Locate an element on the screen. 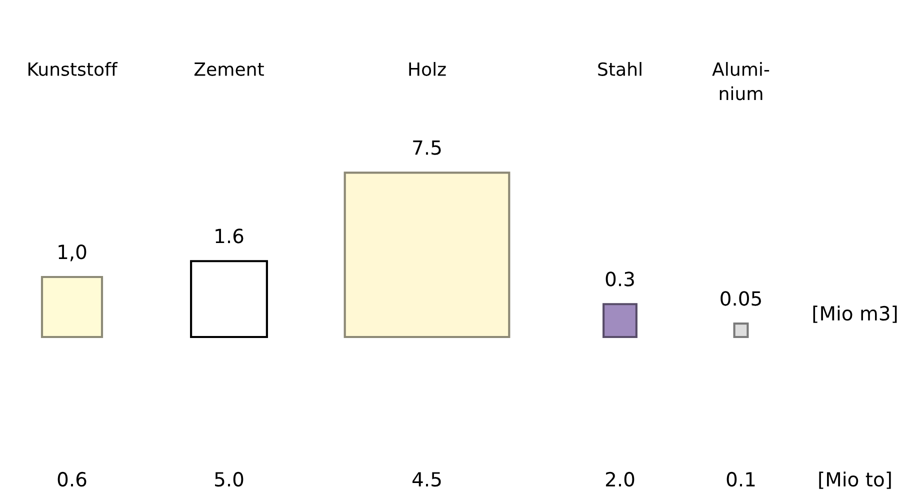 The height and width of the screenshot is (498, 914). text: [Mio to] is located at coordinates (855, 480).